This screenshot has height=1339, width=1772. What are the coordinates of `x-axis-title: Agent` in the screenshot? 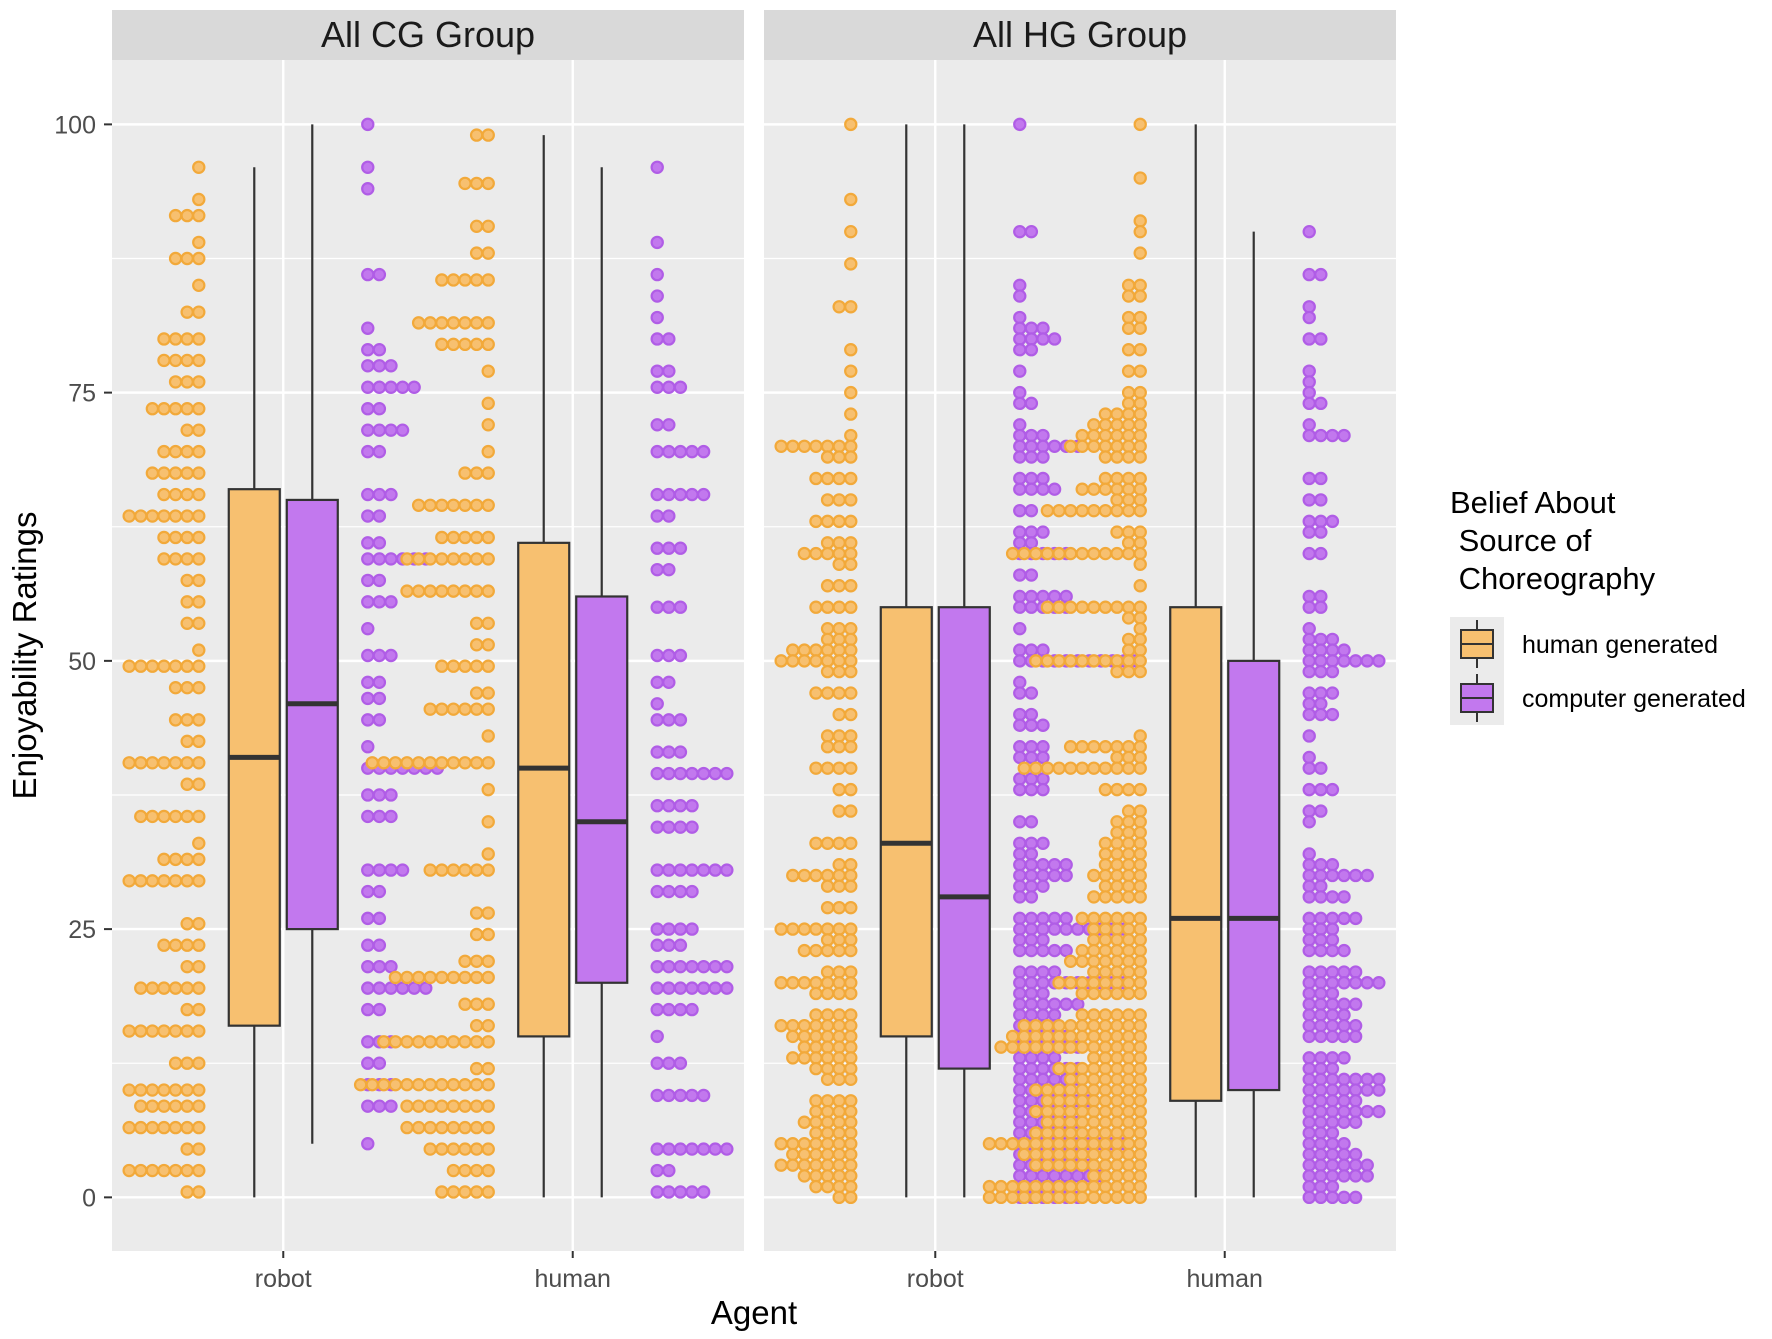 It's located at (754, 1312).